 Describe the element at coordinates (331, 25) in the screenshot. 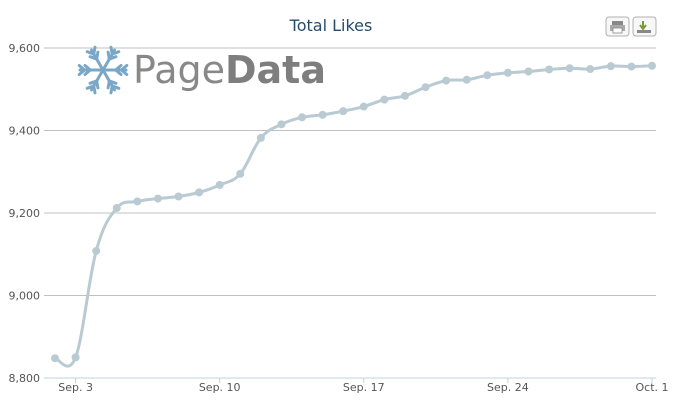

I see `chart-title: Total Likes` at that location.